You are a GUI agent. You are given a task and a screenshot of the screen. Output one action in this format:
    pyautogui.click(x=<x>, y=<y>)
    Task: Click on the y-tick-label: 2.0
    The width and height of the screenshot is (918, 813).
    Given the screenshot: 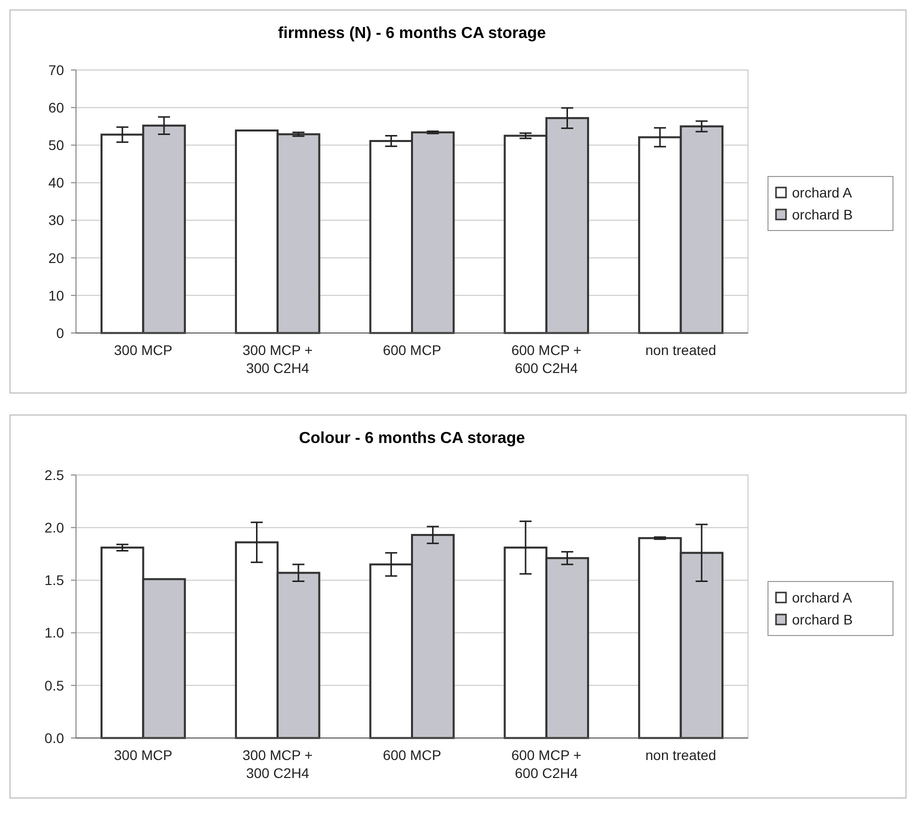 What is the action you would take?
    pyautogui.click(x=54, y=528)
    